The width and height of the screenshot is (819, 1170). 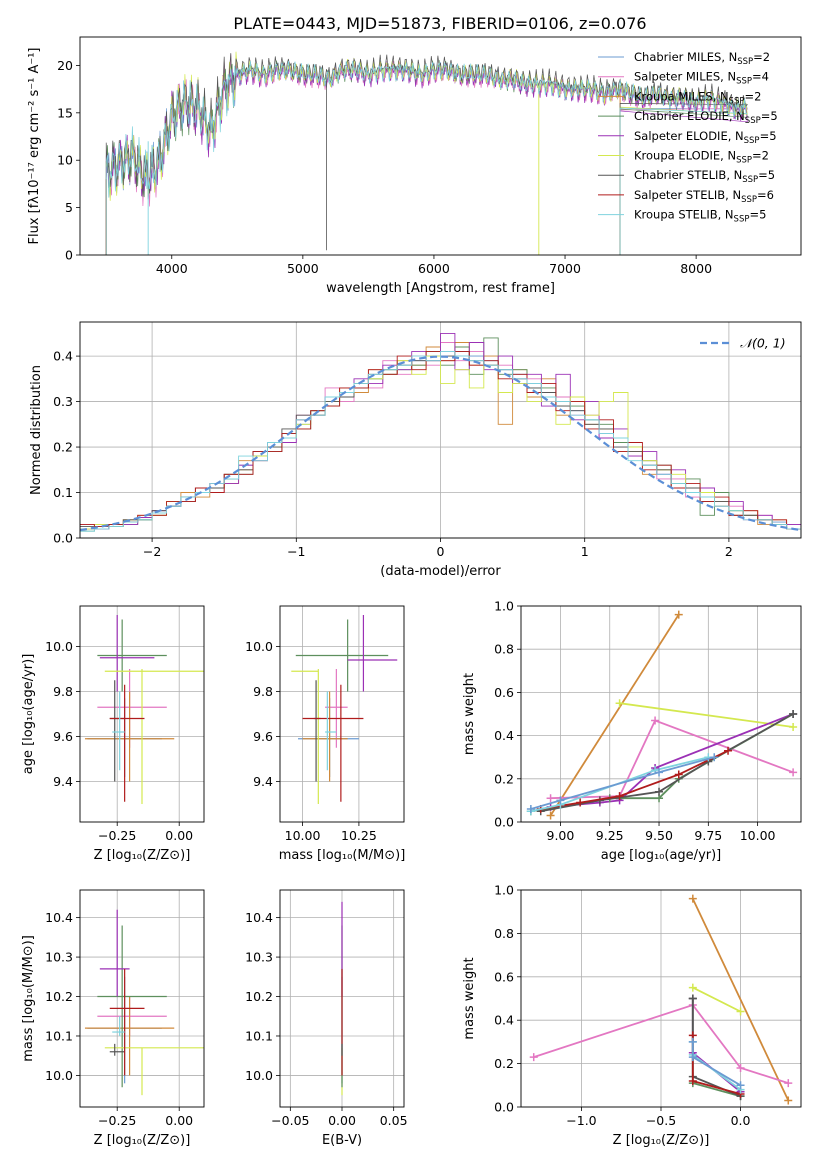 I want to click on legend-entry: Chabrier MILES, NSSP=2, so click(x=702, y=58).